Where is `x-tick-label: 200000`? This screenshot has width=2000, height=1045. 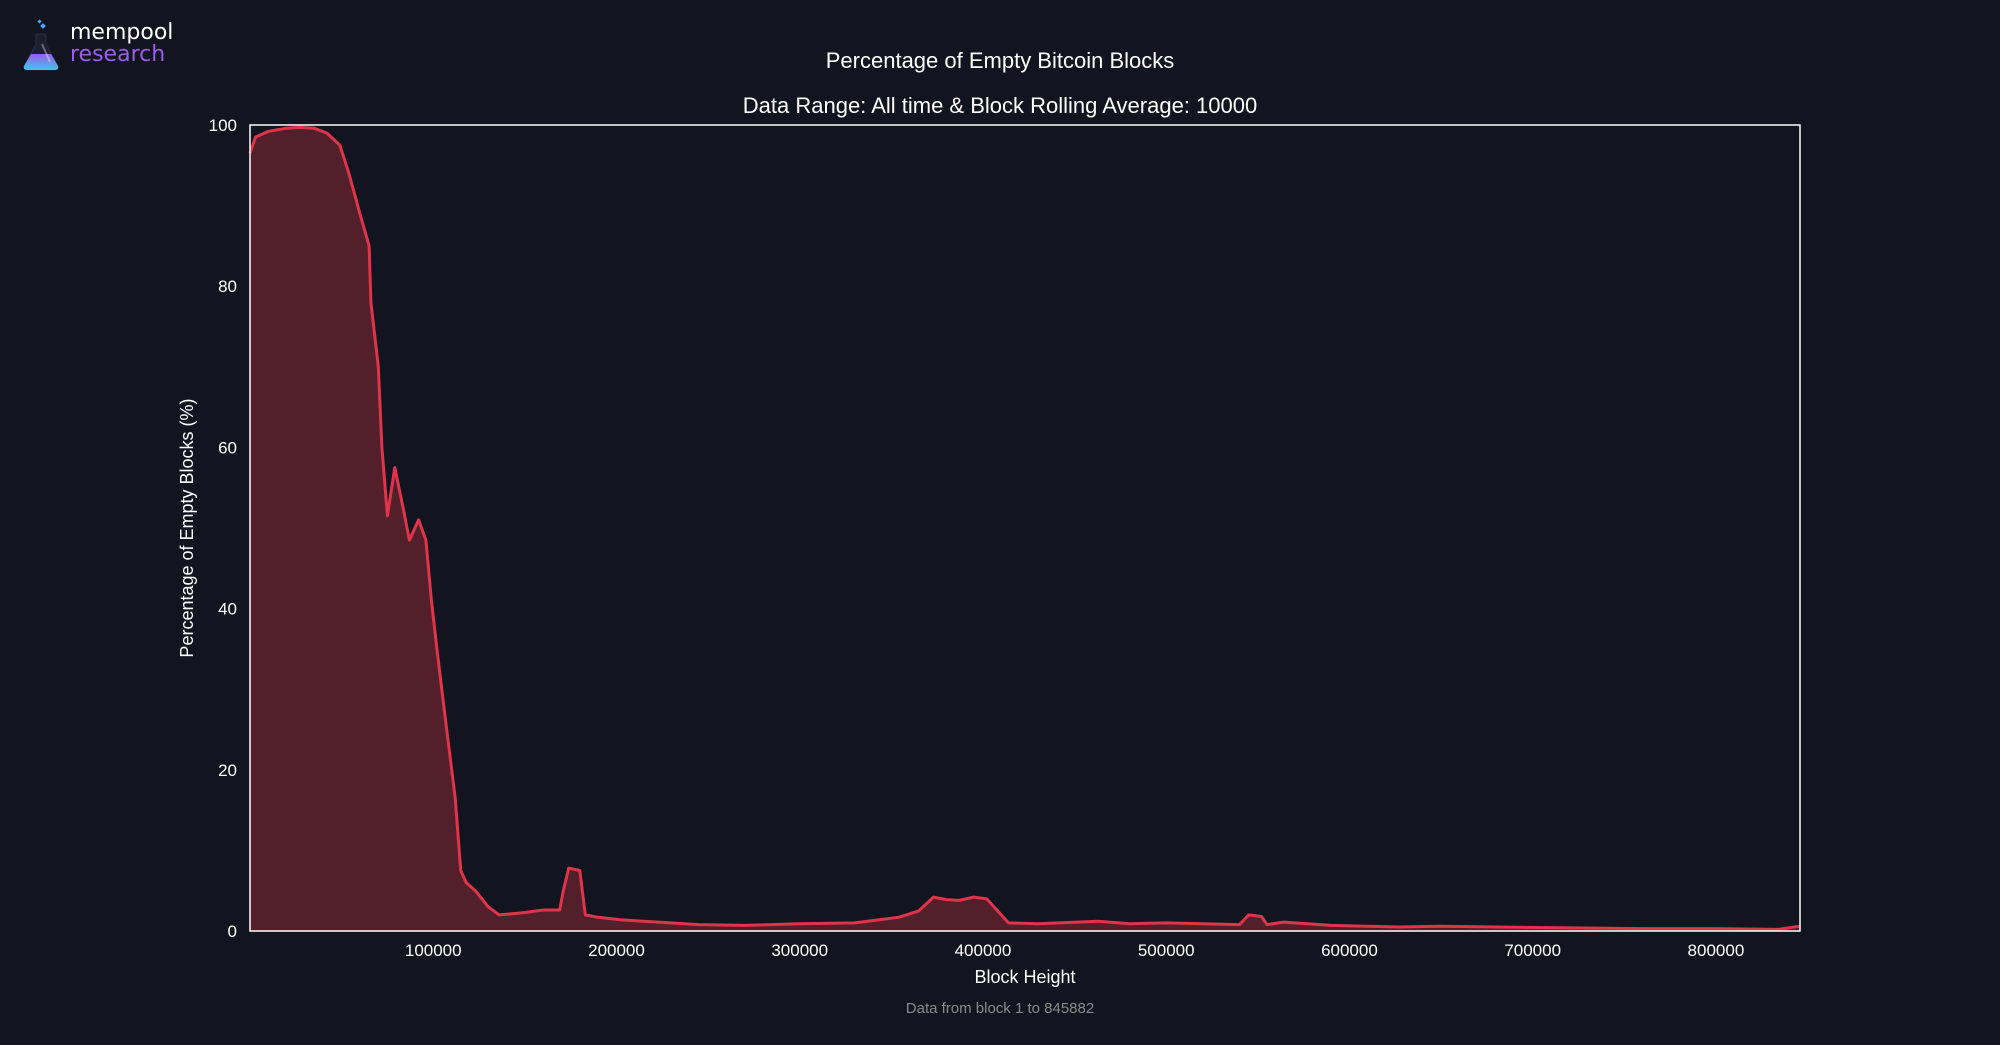
x-tick-label: 200000 is located at coordinates (616, 950).